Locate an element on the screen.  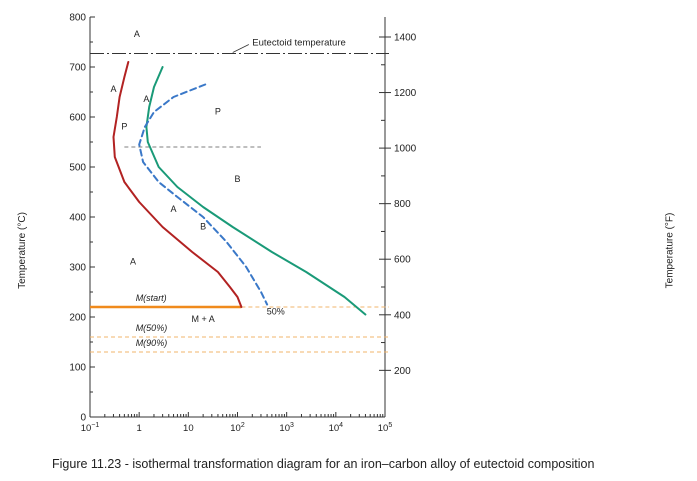
x-tick-exponent: 3 is located at coordinates (292, 425).